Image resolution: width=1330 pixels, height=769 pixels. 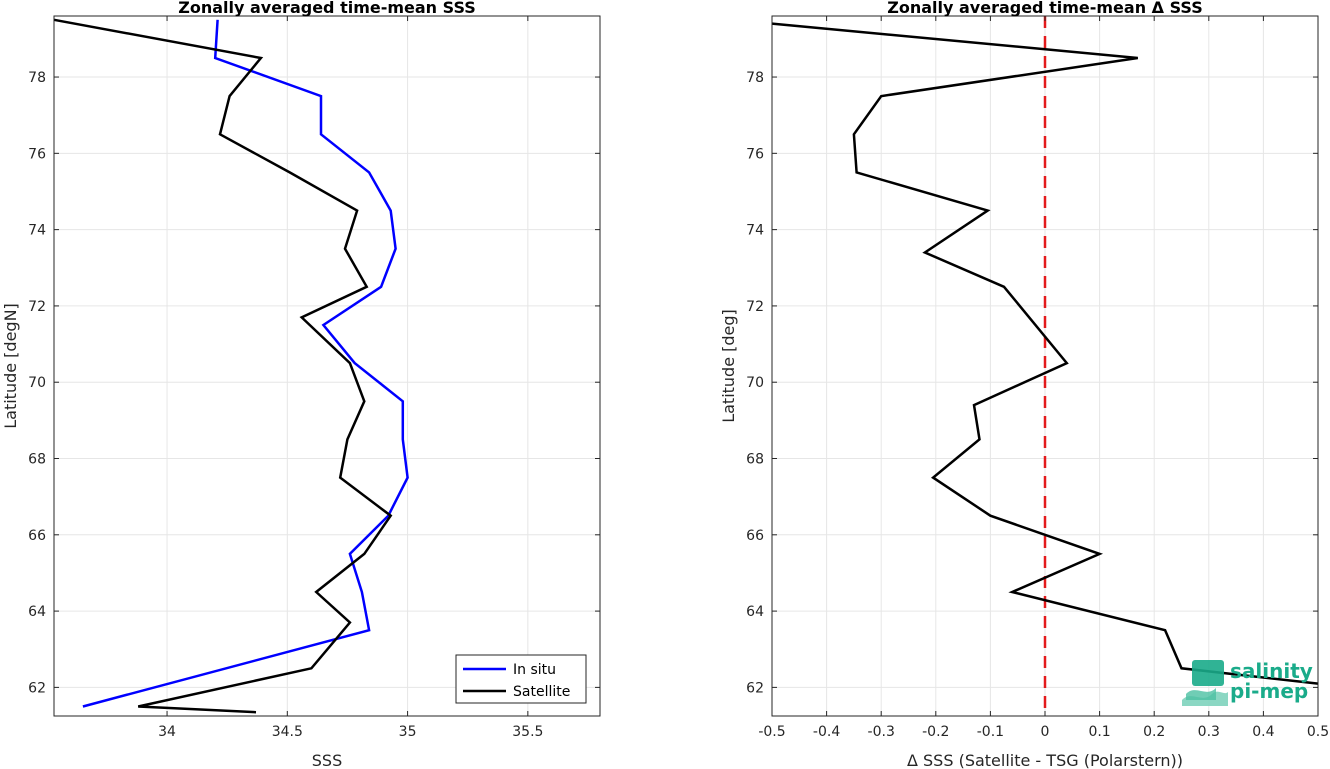 I want to click on x-tick-label: 0.2, so click(x=1154, y=732).